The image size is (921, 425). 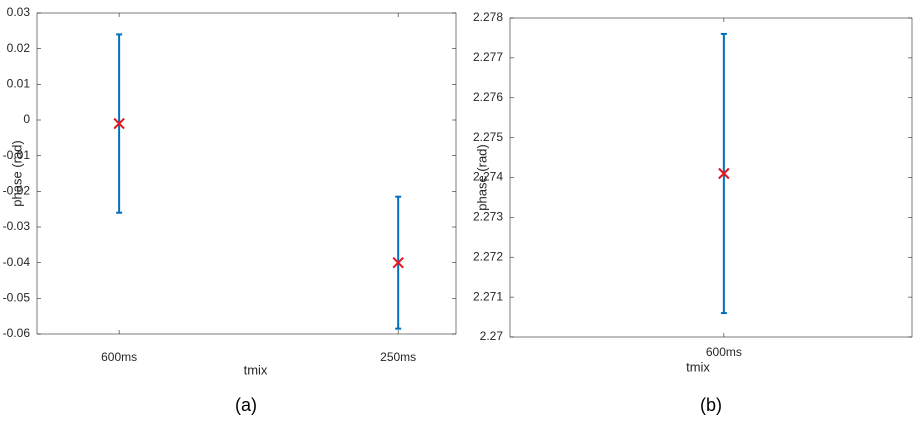 What do you see at coordinates (19, 84) in the screenshot?
I see `y-tick-label: 0.01` at bounding box center [19, 84].